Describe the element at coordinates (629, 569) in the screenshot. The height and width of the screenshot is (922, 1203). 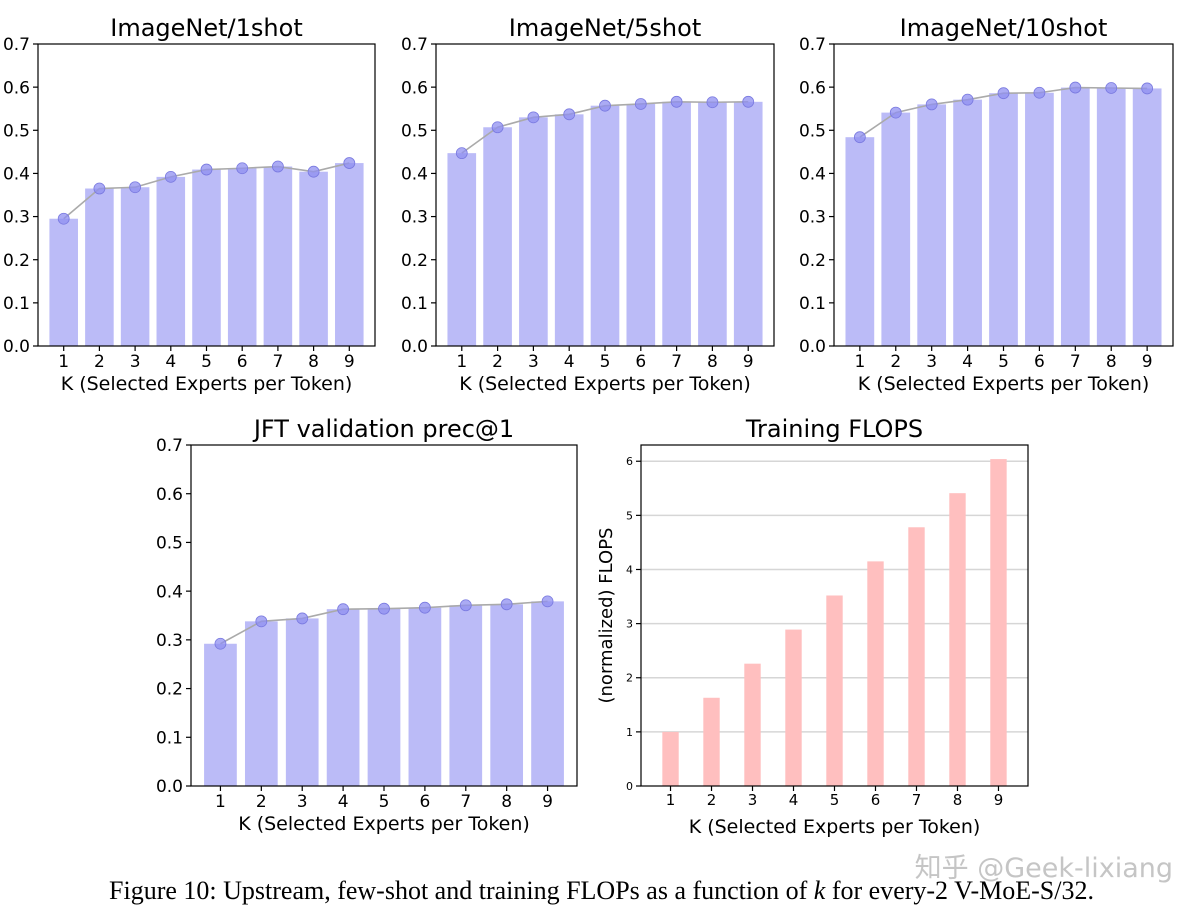
I see `y-tick-label: 4` at that location.